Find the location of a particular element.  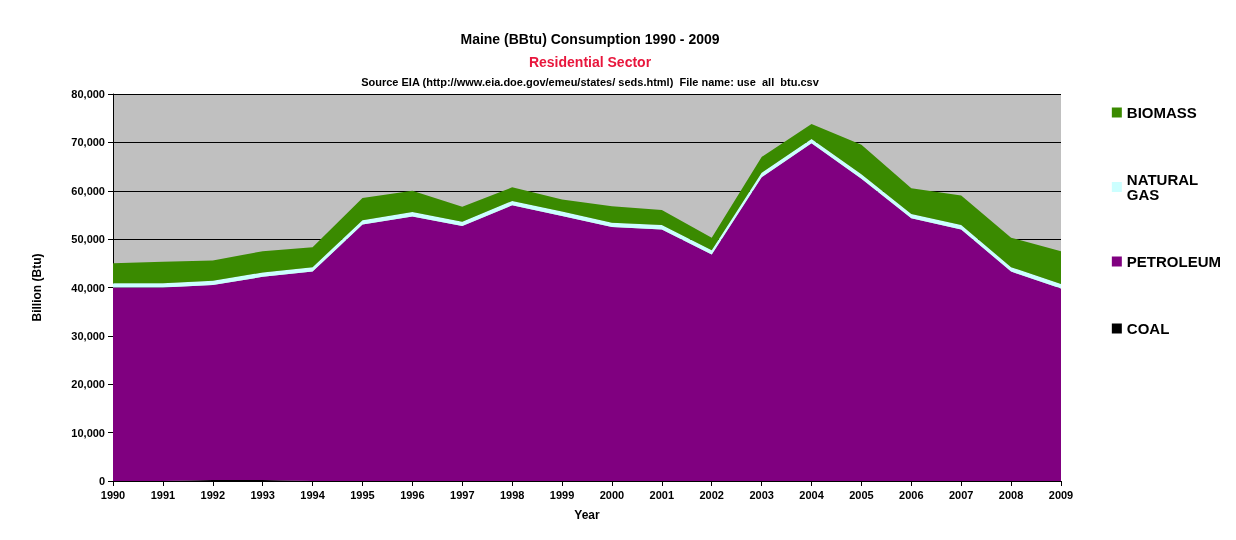

y-tick-label: 70,000 is located at coordinates (88, 142).